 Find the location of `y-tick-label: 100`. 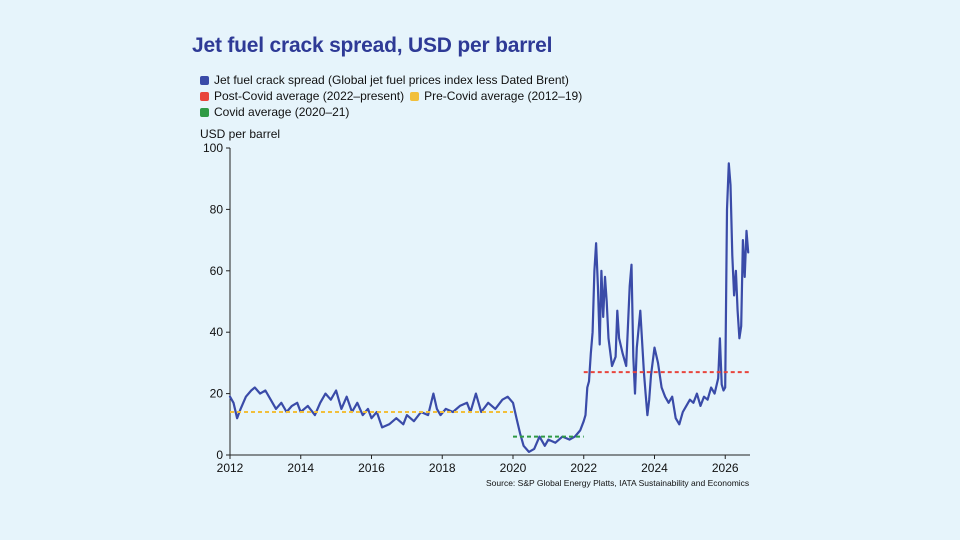

y-tick-label: 100 is located at coordinates (213, 148).